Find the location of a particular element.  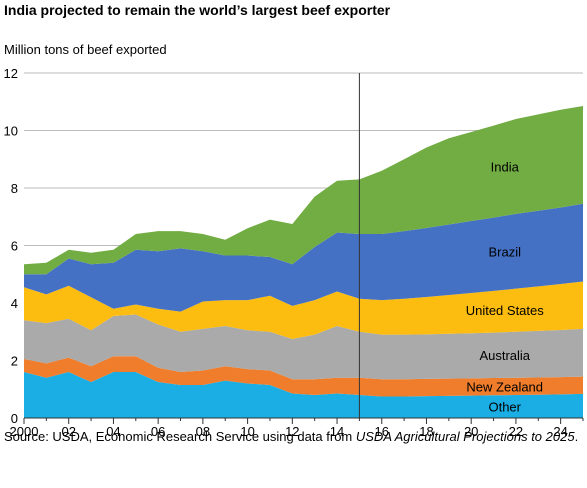

x-tick-label: 20 is located at coordinates (471, 431).